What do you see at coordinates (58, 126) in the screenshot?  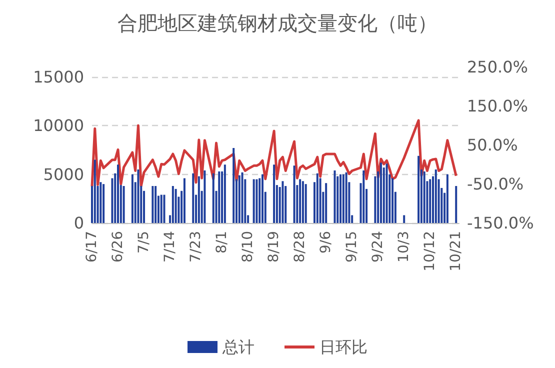 I see `y-tick-label: 10000` at bounding box center [58, 126].